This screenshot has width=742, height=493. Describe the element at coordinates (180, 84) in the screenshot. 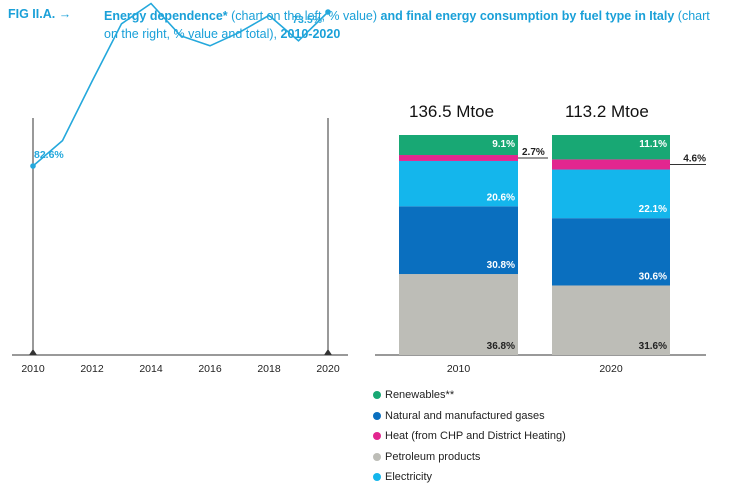

I see `energy-dependence-line` at that location.